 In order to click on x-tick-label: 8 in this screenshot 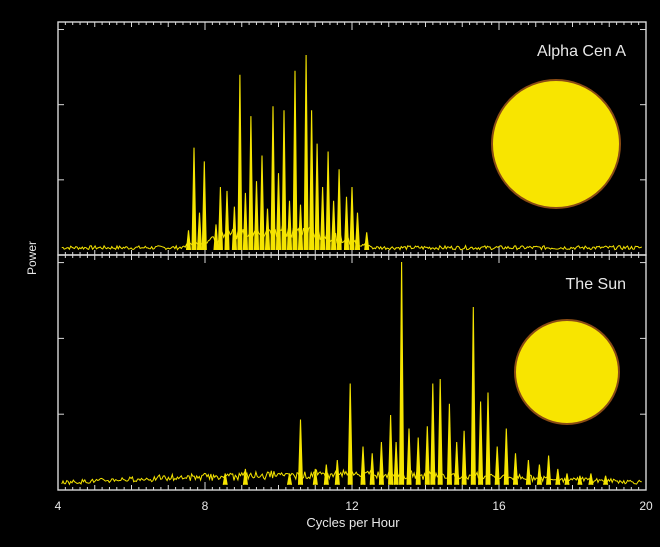, I will do `click(205, 506)`.